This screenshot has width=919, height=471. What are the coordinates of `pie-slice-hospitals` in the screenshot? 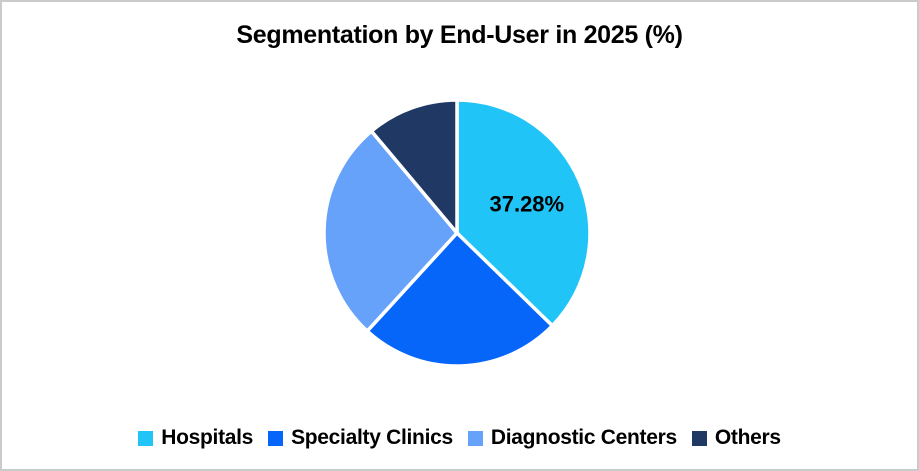 It's located at (523, 213).